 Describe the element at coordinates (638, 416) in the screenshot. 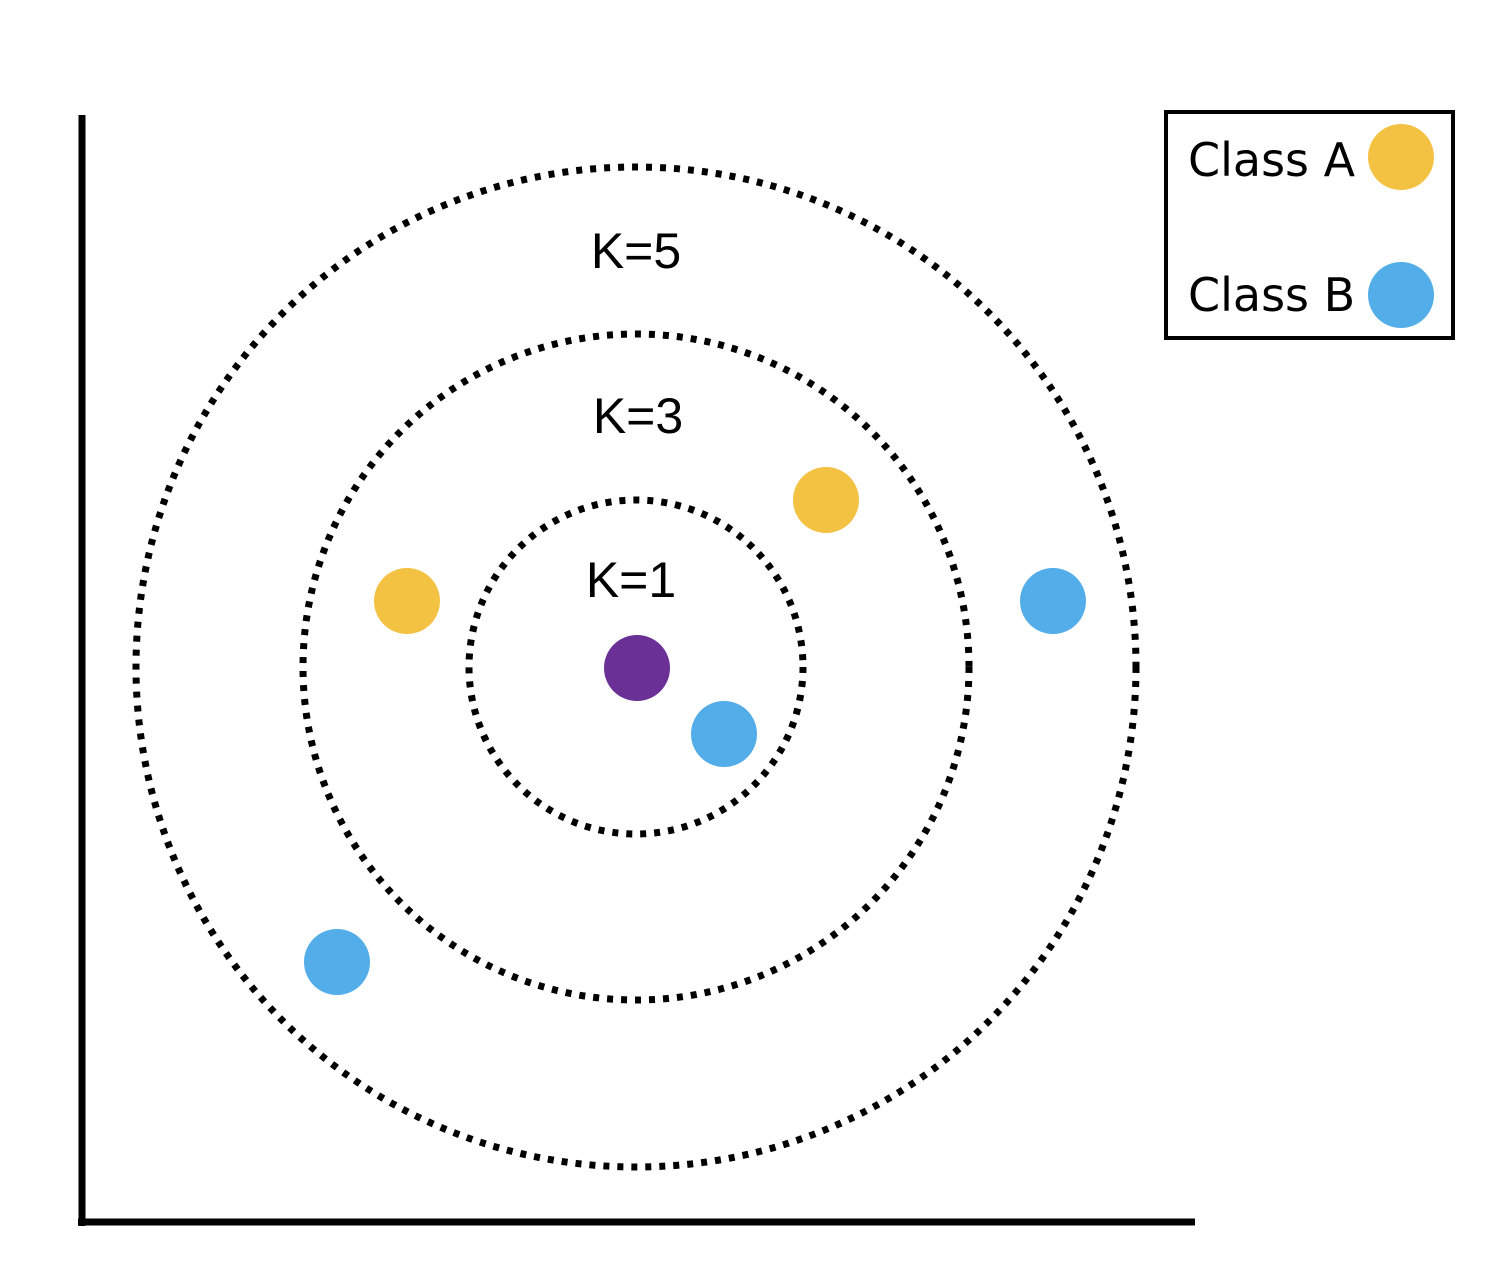

I see `ring-label-k3: K=3` at that location.